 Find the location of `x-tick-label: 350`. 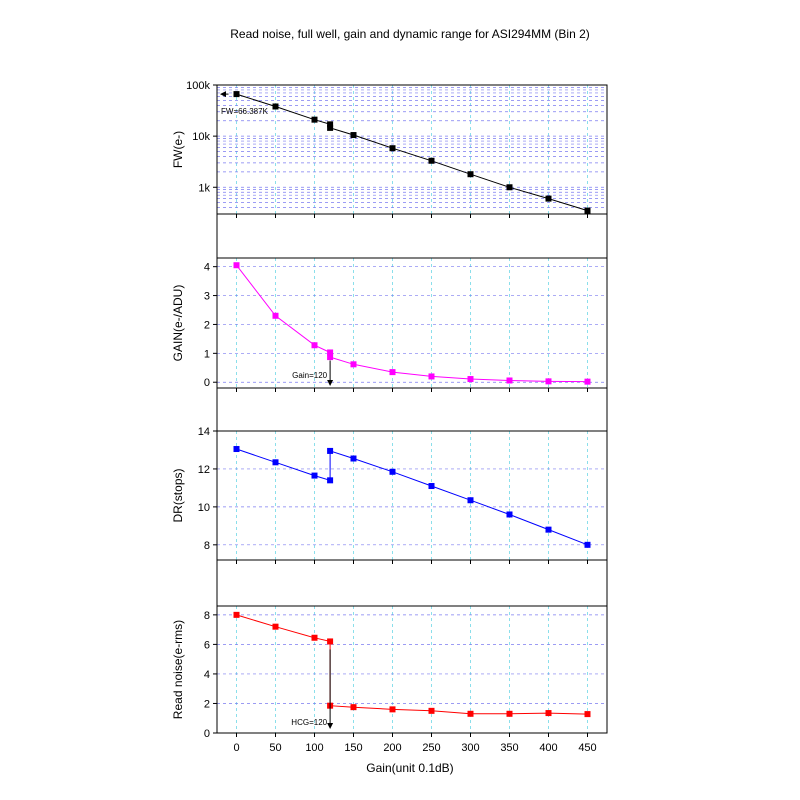

x-tick-label: 350 is located at coordinates (509, 748).